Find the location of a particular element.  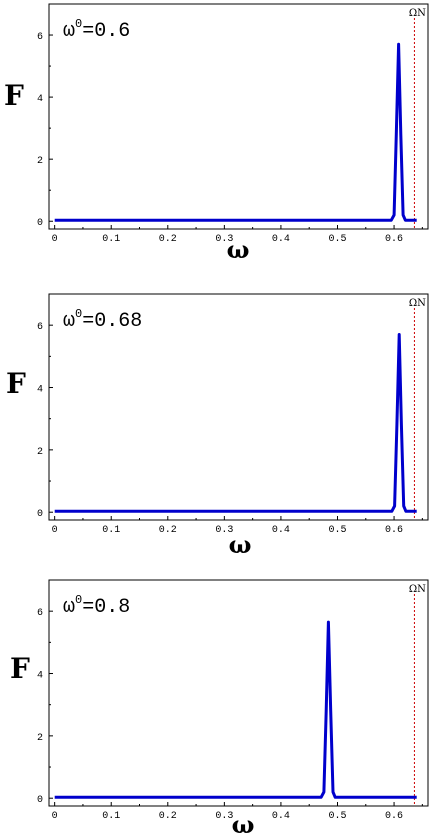

omega0-annotation: ω0=0.8 is located at coordinates (96, 606).